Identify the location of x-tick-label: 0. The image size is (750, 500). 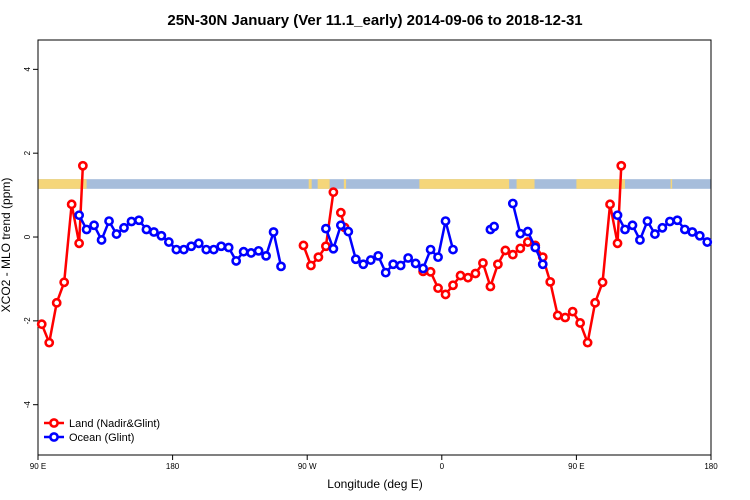
(442, 466).